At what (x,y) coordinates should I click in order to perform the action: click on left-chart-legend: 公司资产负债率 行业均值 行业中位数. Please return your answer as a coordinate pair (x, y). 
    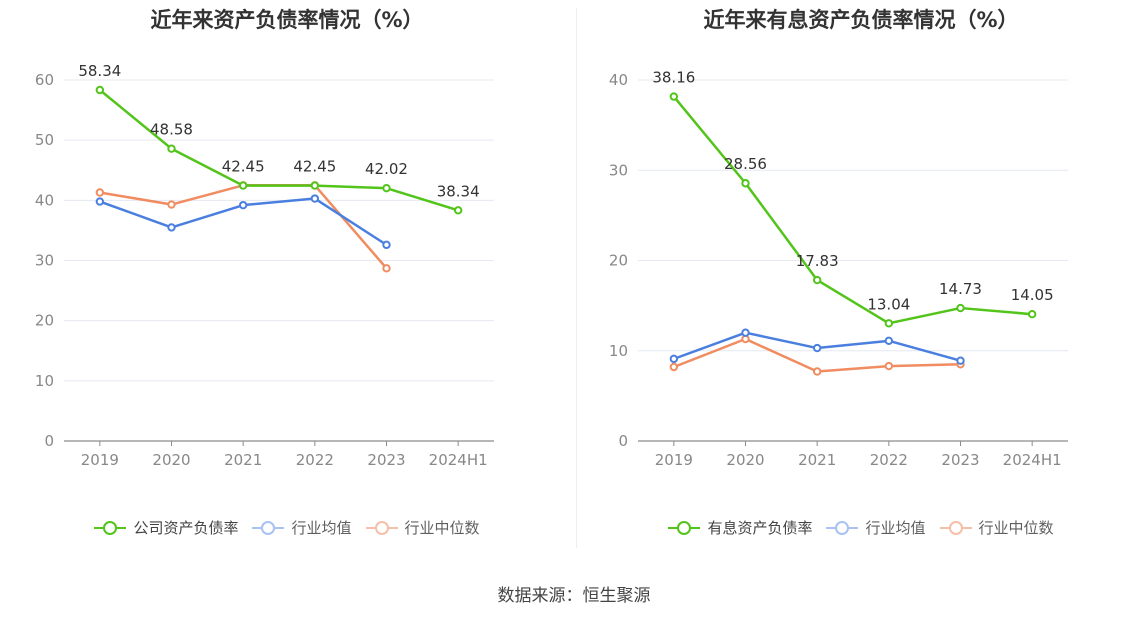
    Looking at the image, I should click on (287, 527).